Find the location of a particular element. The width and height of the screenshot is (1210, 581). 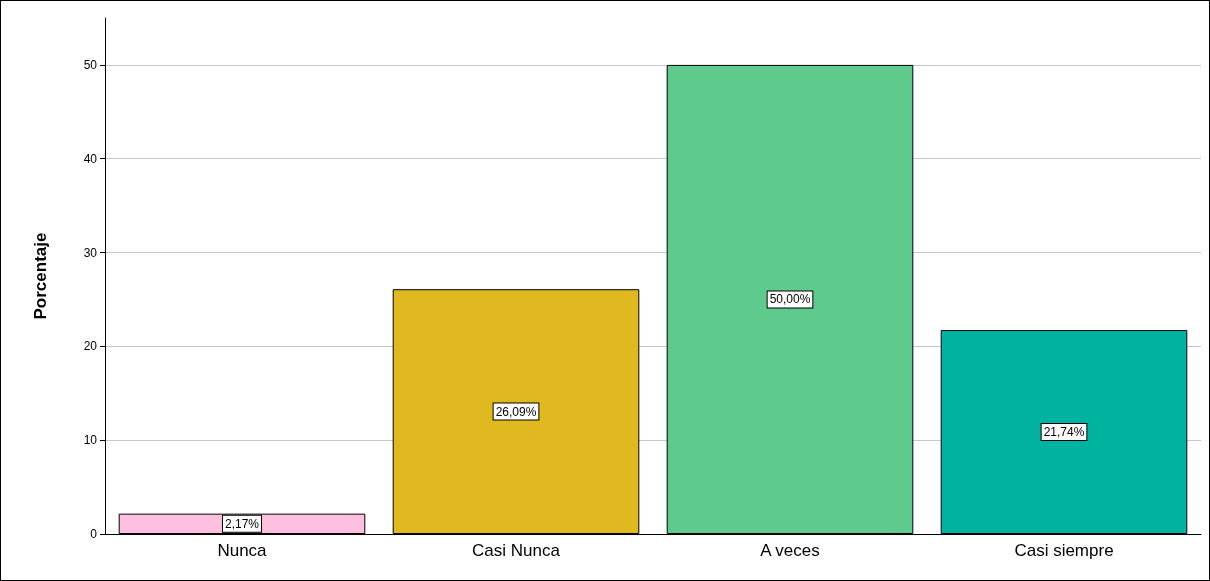

data-label: 2,17% is located at coordinates (242, 523).